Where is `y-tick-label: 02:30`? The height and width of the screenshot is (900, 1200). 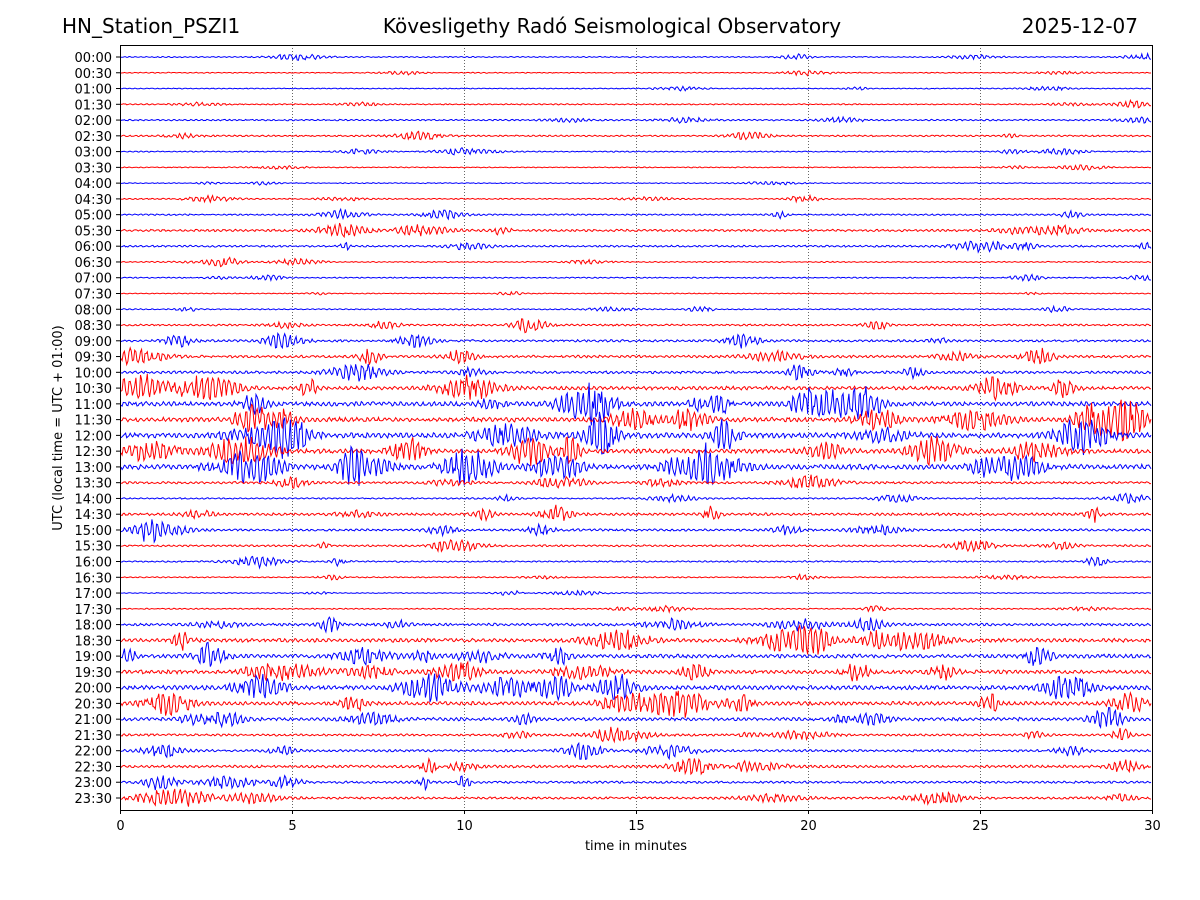
y-tick-label: 02:30 is located at coordinates (93, 137).